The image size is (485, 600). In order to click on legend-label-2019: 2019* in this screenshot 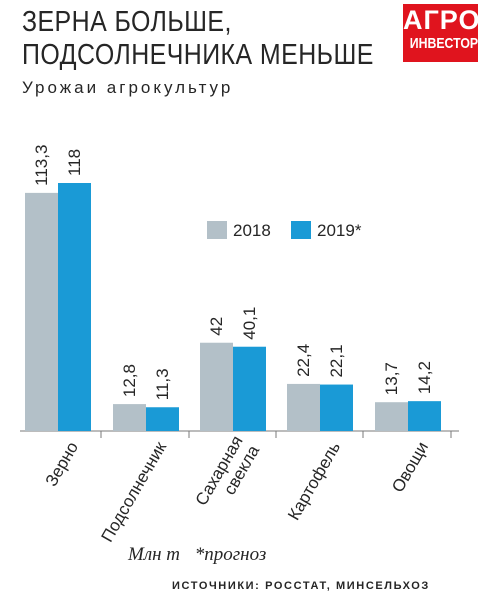, I will do `click(339, 230)`.